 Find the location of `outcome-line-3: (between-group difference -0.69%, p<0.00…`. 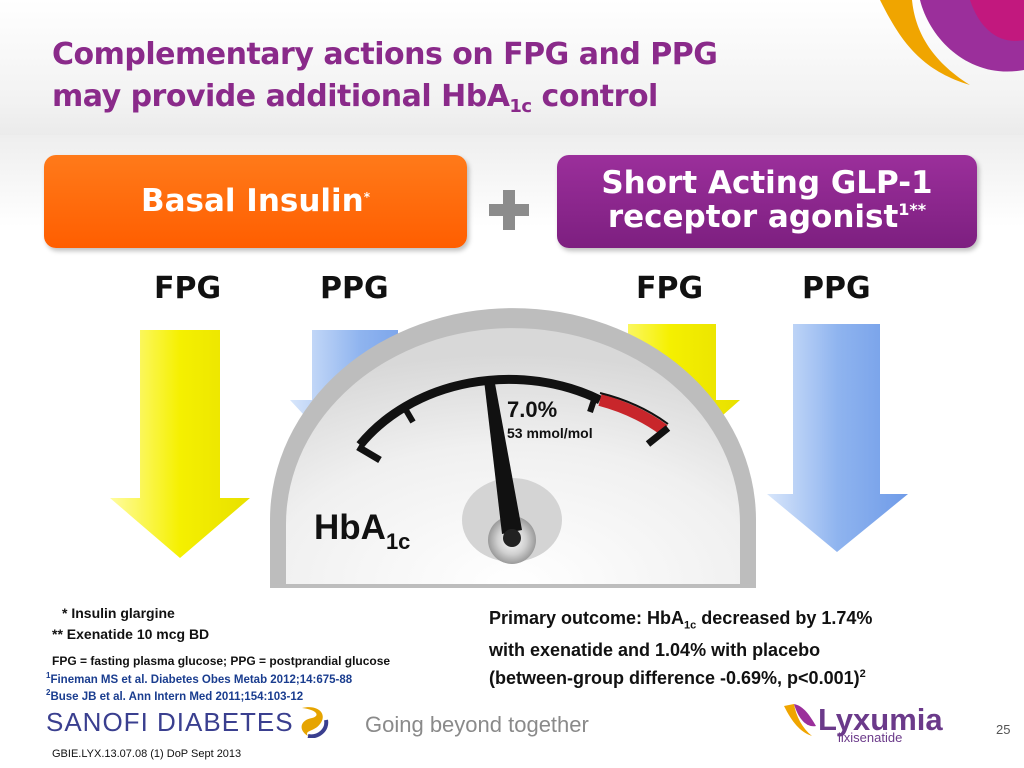

outcome-line-3: (between-group difference -0.69%, p<0.00… is located at coordinates (739, 676).